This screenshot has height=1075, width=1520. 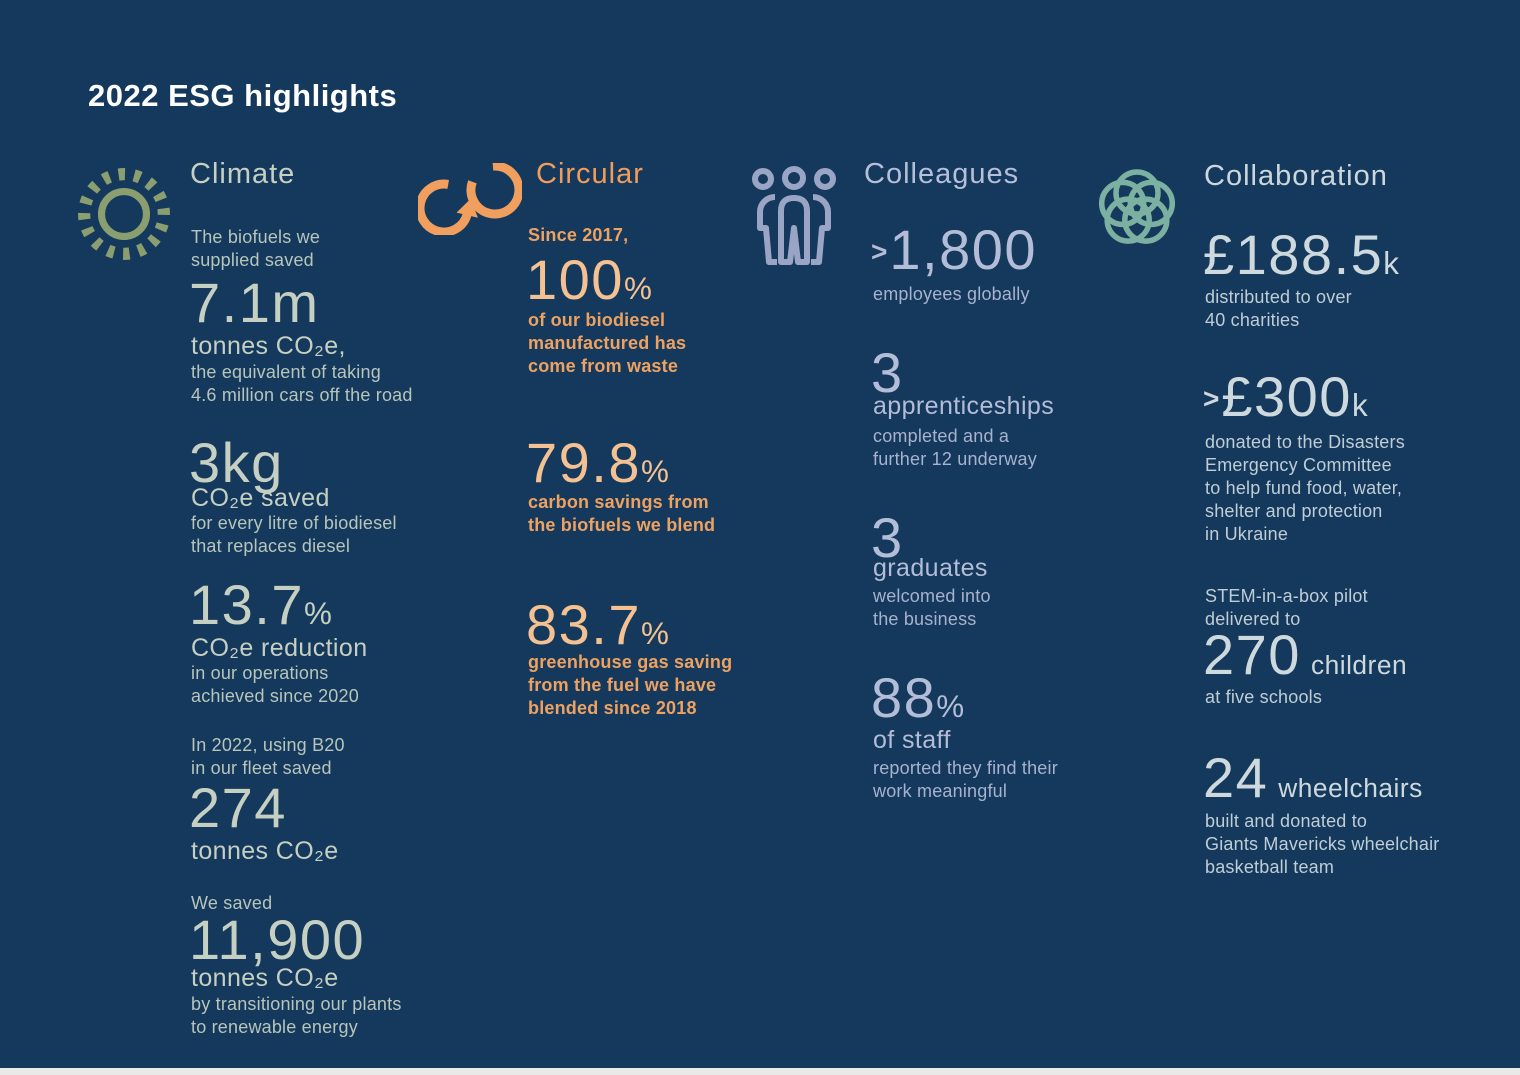 I want to click on climate-stat-unit: CO₂e reduction, so click(x=279, y=648).